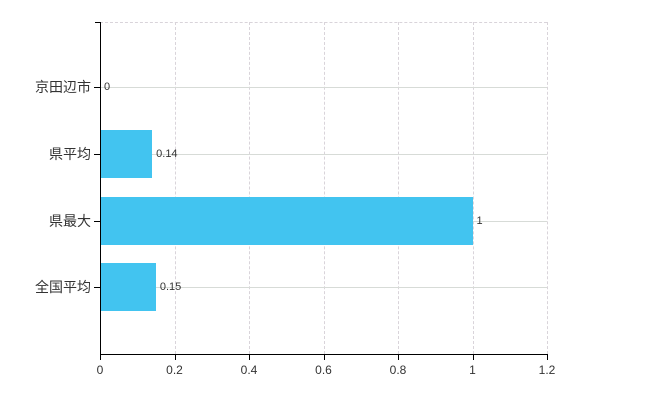 Image resolution: width=650 pixels, height=400 pixels. What do you see at coordinates (97, 22) in the screenshot?
I see `y-axis-end-tick` at bounding box center [97, 22].